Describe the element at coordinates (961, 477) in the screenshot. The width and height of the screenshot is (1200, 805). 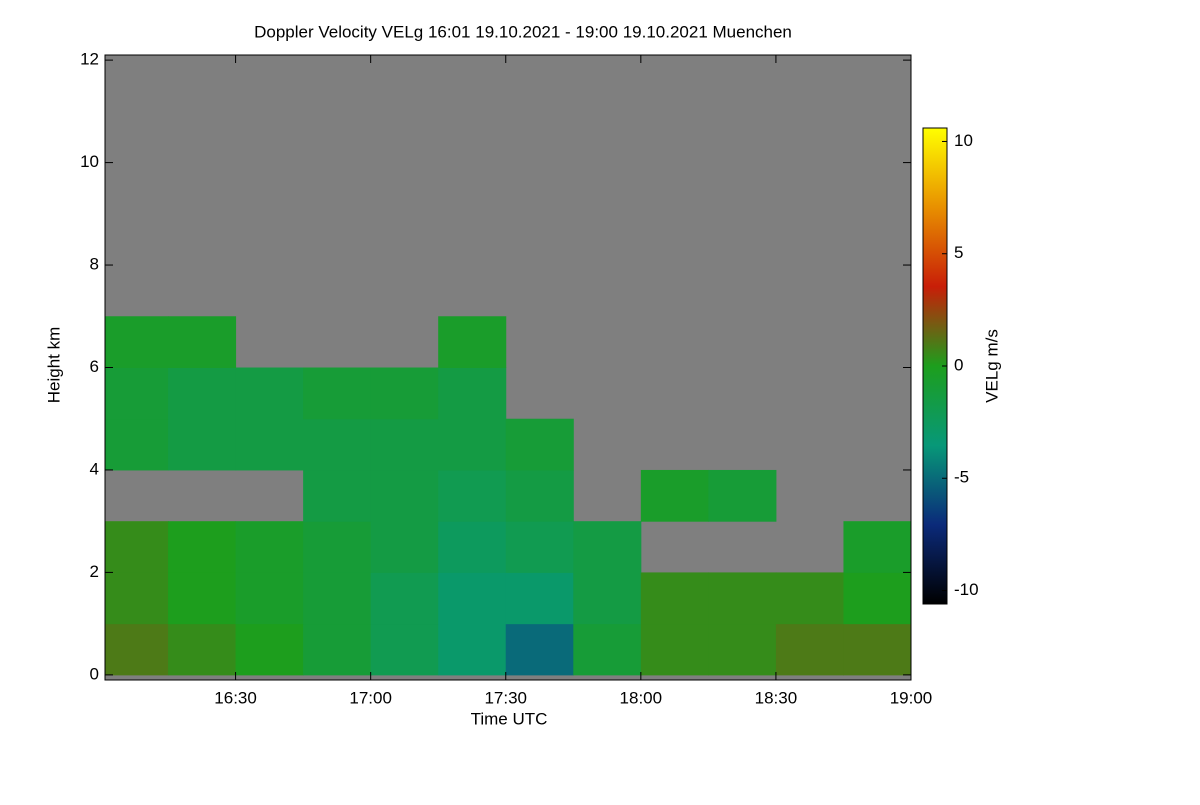
I see `colorbar-tick-label: -5` at that location.